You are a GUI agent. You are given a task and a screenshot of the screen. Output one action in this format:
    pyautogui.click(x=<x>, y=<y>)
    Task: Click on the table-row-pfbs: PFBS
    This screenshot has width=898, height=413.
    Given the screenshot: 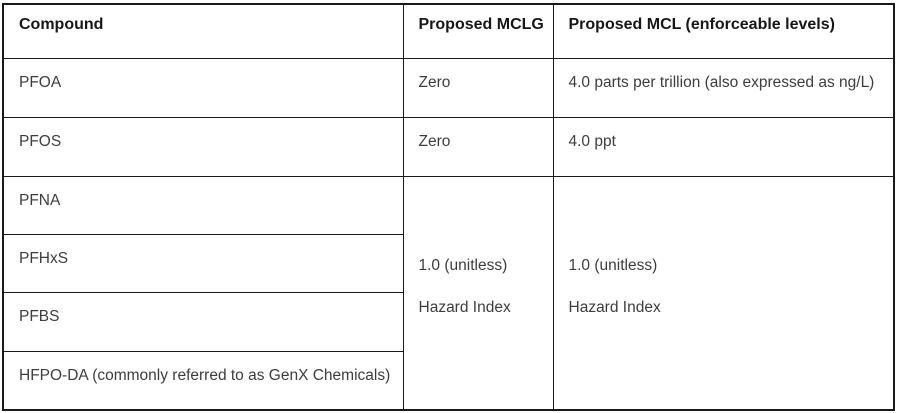 What is the action you would take?
    pyautogui.click(x=448, y=322)
    